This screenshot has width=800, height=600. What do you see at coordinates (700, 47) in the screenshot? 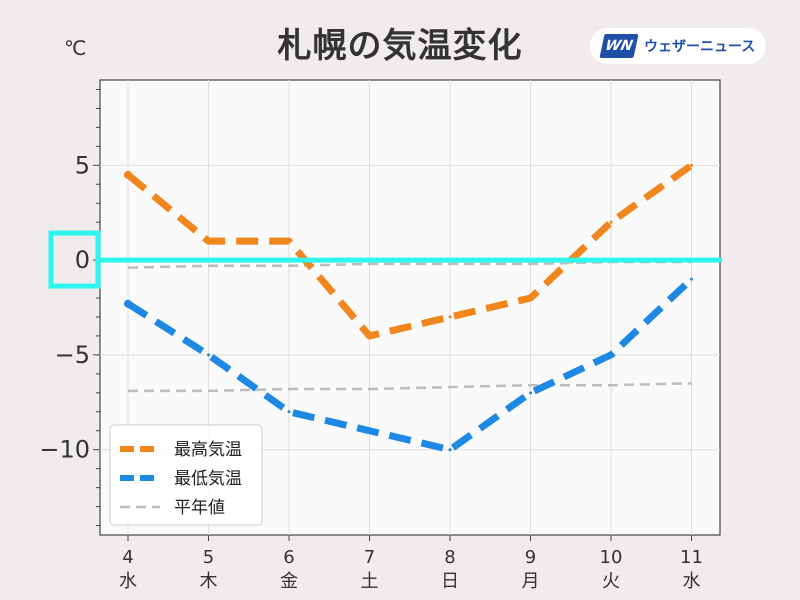
I see `logo-text: ウェザーニュース` at bounding box center [700, 47].